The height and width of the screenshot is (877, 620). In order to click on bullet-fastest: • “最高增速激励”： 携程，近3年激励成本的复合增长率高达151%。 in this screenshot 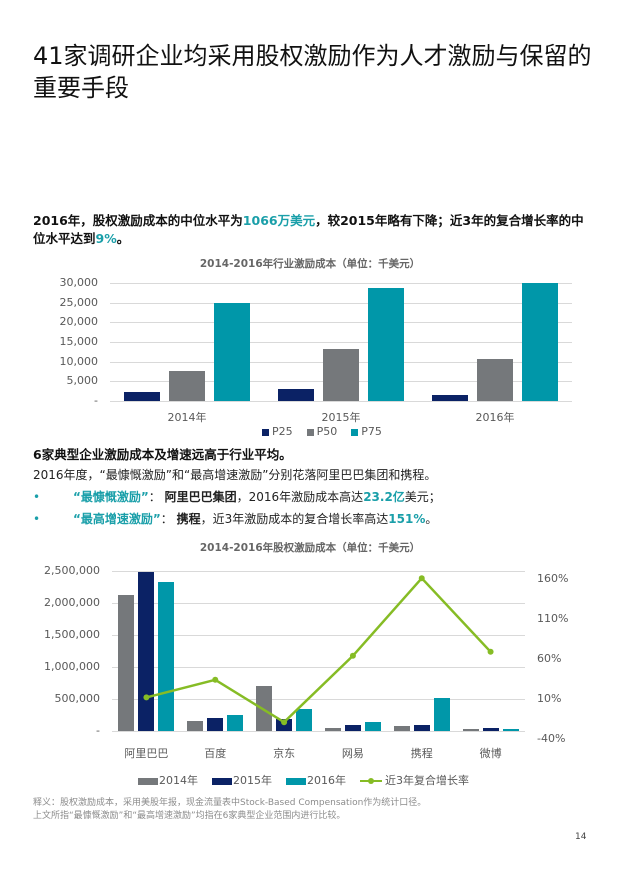, I will do `click(235, 518)`.